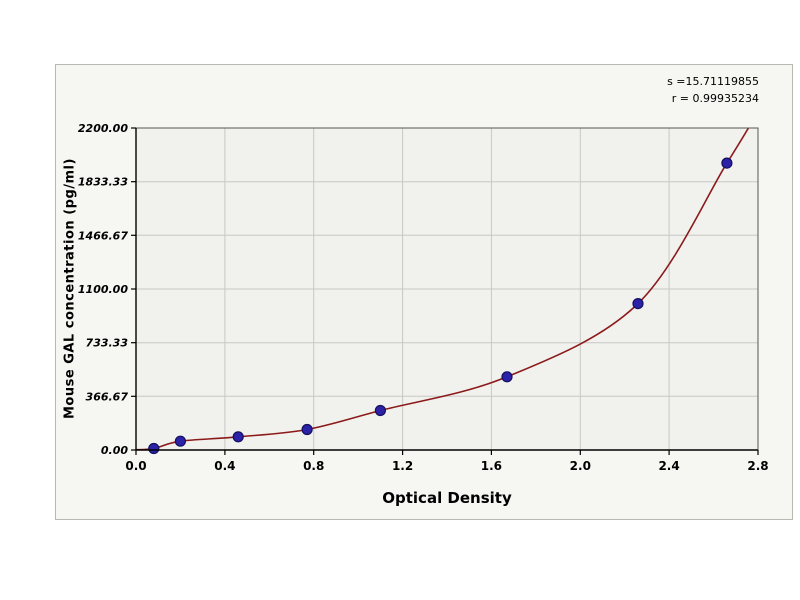  Describe the element at coordinates (713, 81) in the screenshot. I see `fit-stat-s: s =15.71119855` at that location.